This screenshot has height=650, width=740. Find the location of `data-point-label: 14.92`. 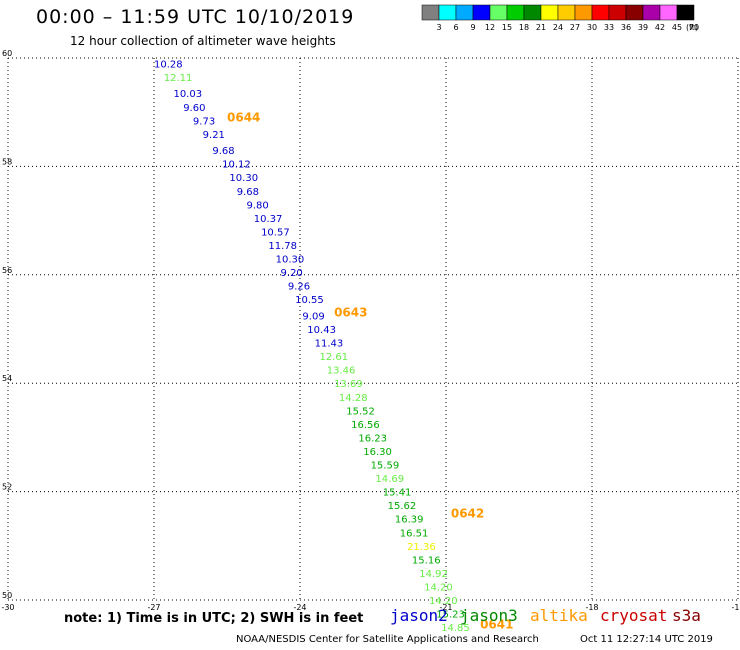

data-point-label: 14.92 is located at coordinates (433, 574).